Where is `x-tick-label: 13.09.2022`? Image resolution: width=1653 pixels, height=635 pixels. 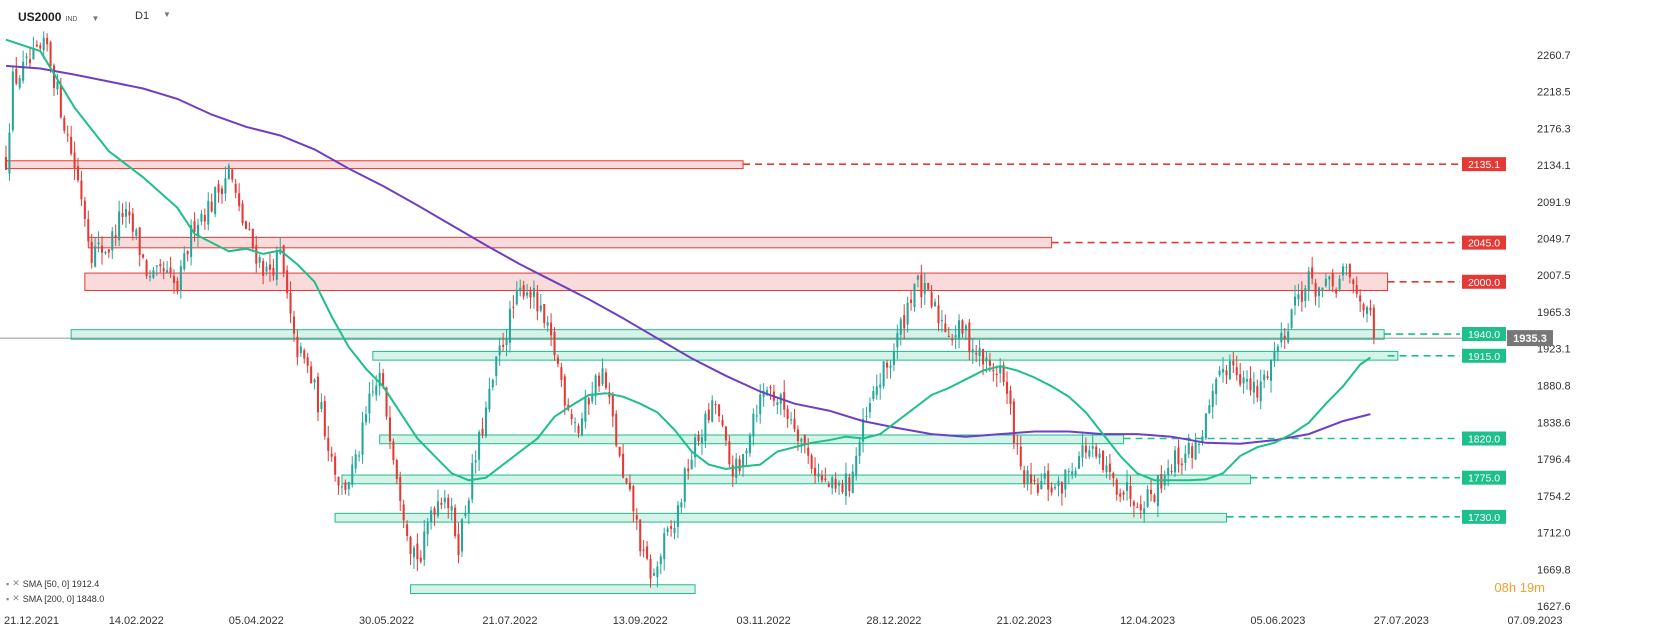 x-tick-label: 13.09.2022 is located at coordinates (640, 621).